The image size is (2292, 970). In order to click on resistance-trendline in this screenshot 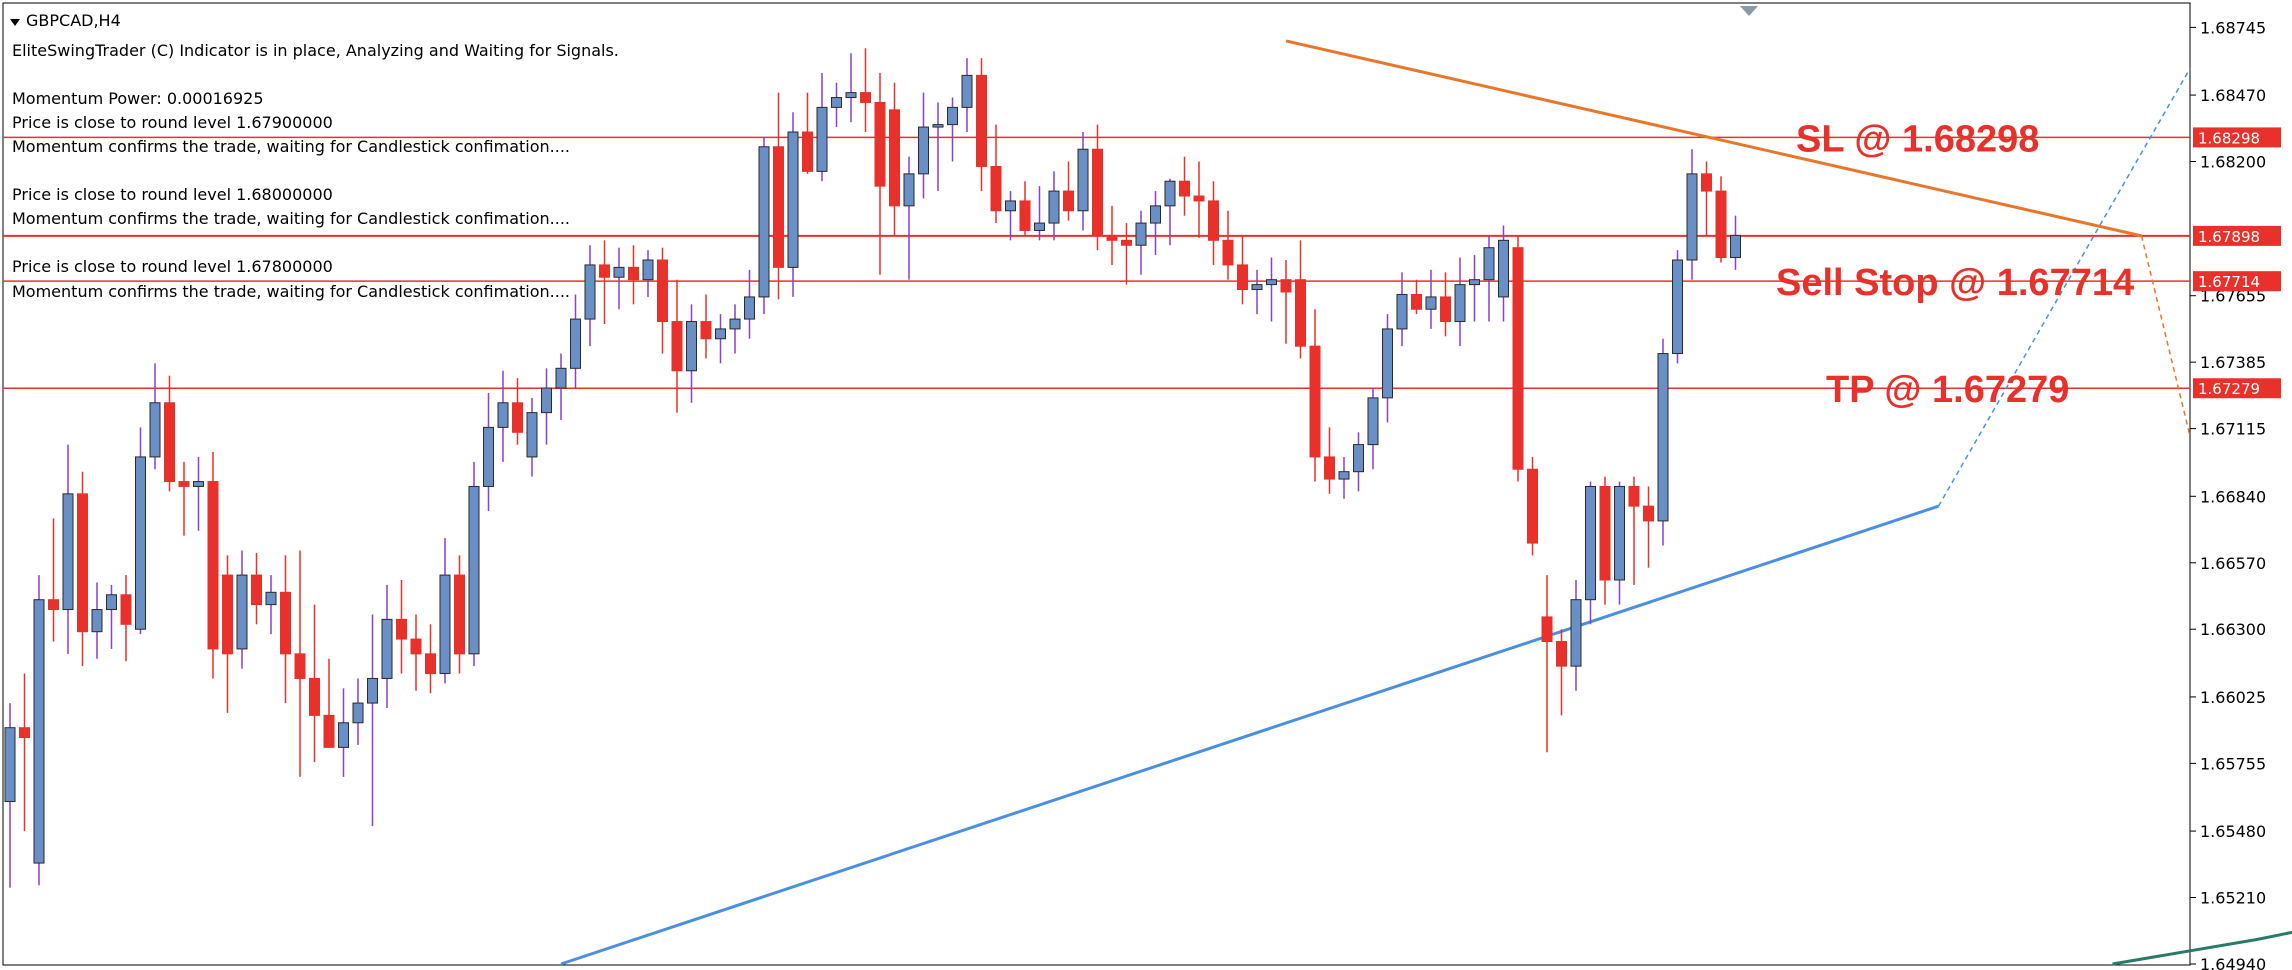, I will do `click(1713, 138)`.